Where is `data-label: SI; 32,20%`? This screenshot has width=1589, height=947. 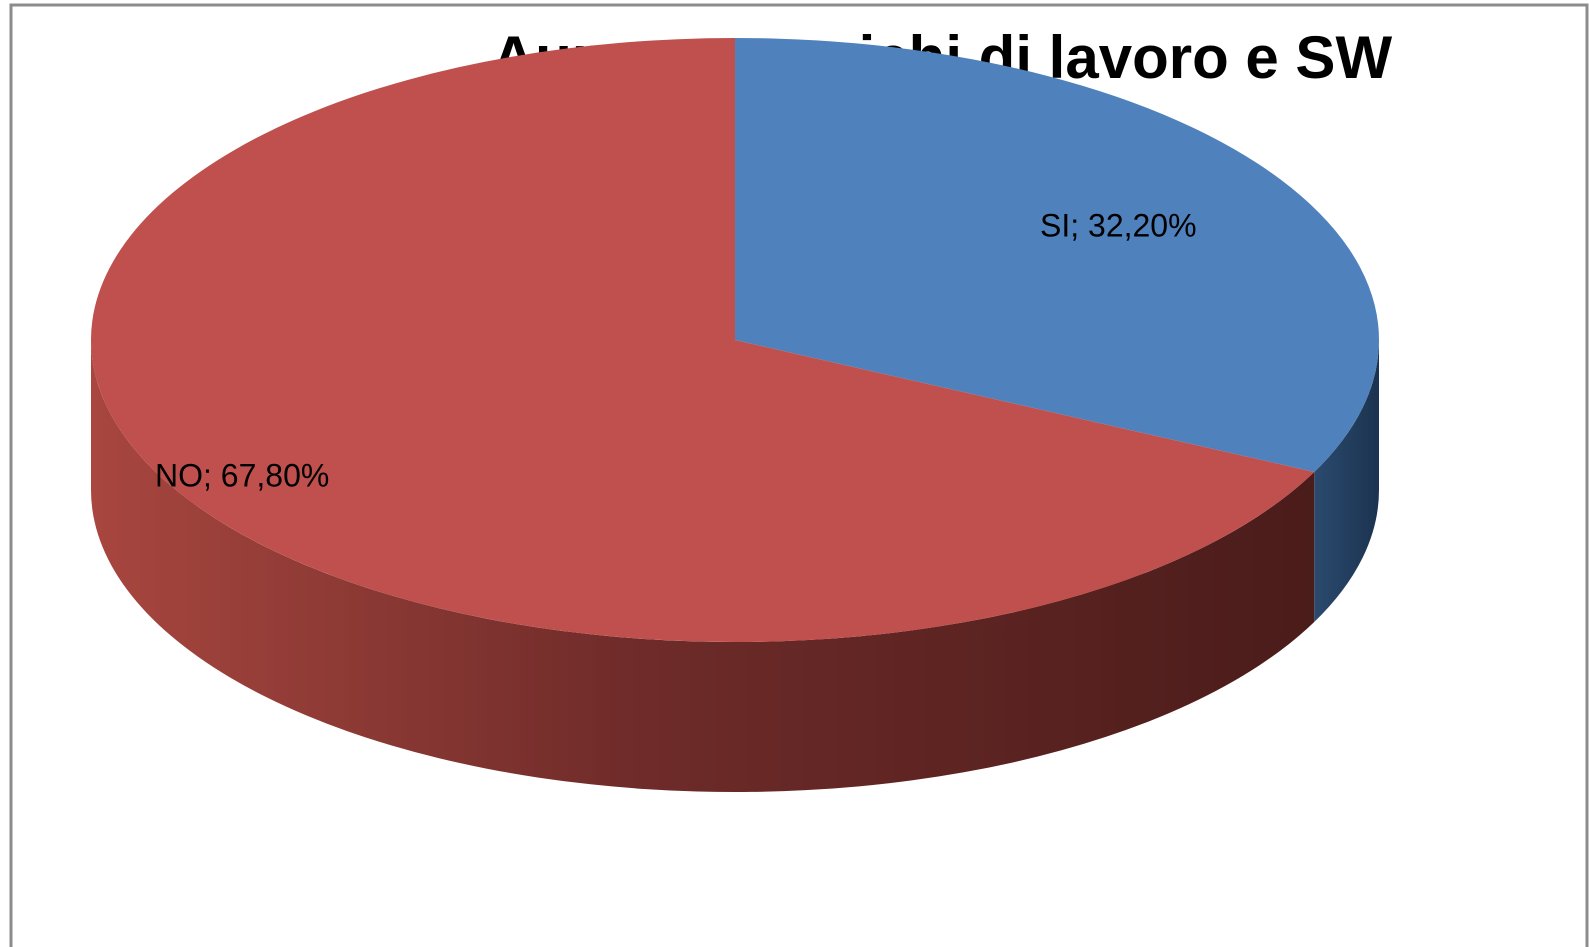
data-label: SI; 32,20% is located at coordinates (1118, 225).